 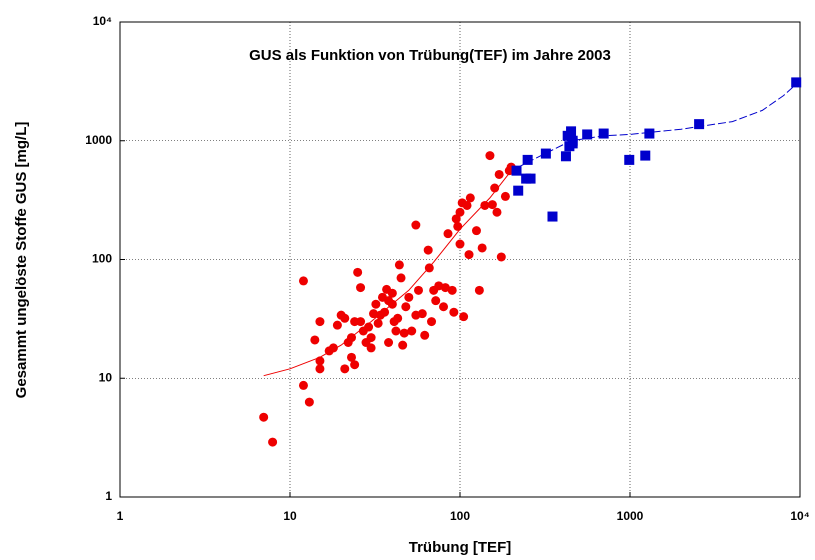 What do you see at coordinates (630, 516) in the screenshot?
I see `x-tick-label: 1000` at bounding box center [630, 516].